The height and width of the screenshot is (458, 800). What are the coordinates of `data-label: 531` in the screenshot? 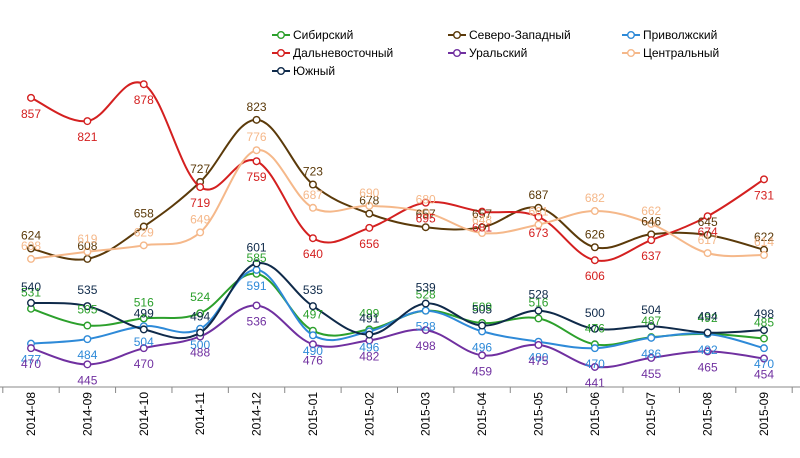 It's located at (31, 293).